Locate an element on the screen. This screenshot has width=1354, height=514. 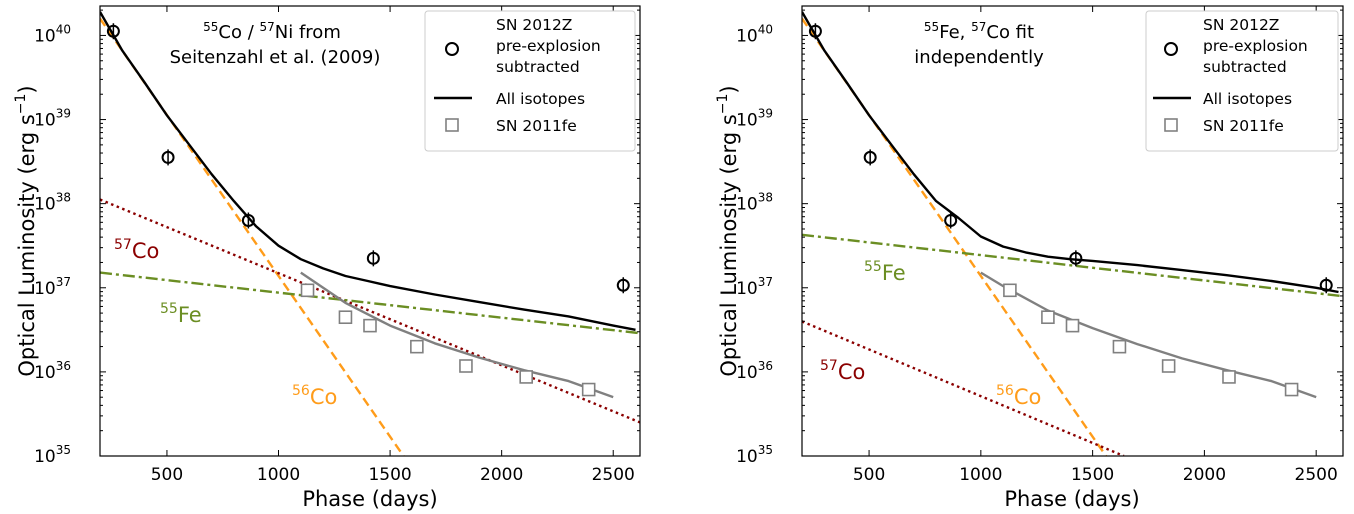
left-legend-sn2012z-line2: pre-explosion is located at coordinates (548, 46).